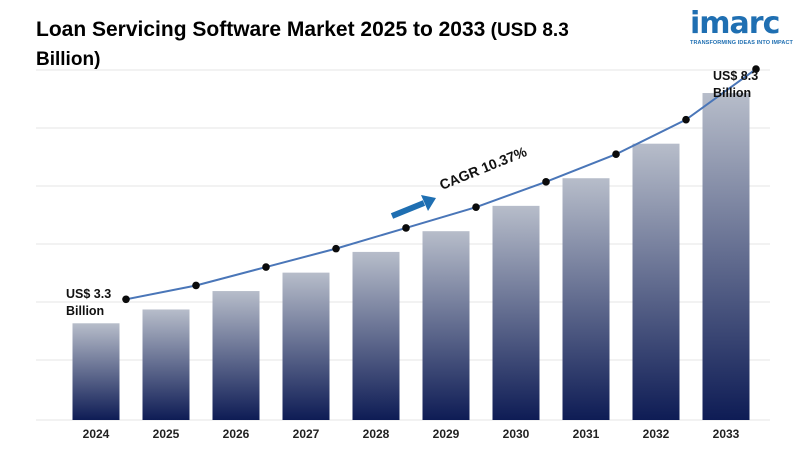 The height and width of the screenshot is (450, 800). I want to click on cagr-label: CAGR 10.37%, so click(483, 168).